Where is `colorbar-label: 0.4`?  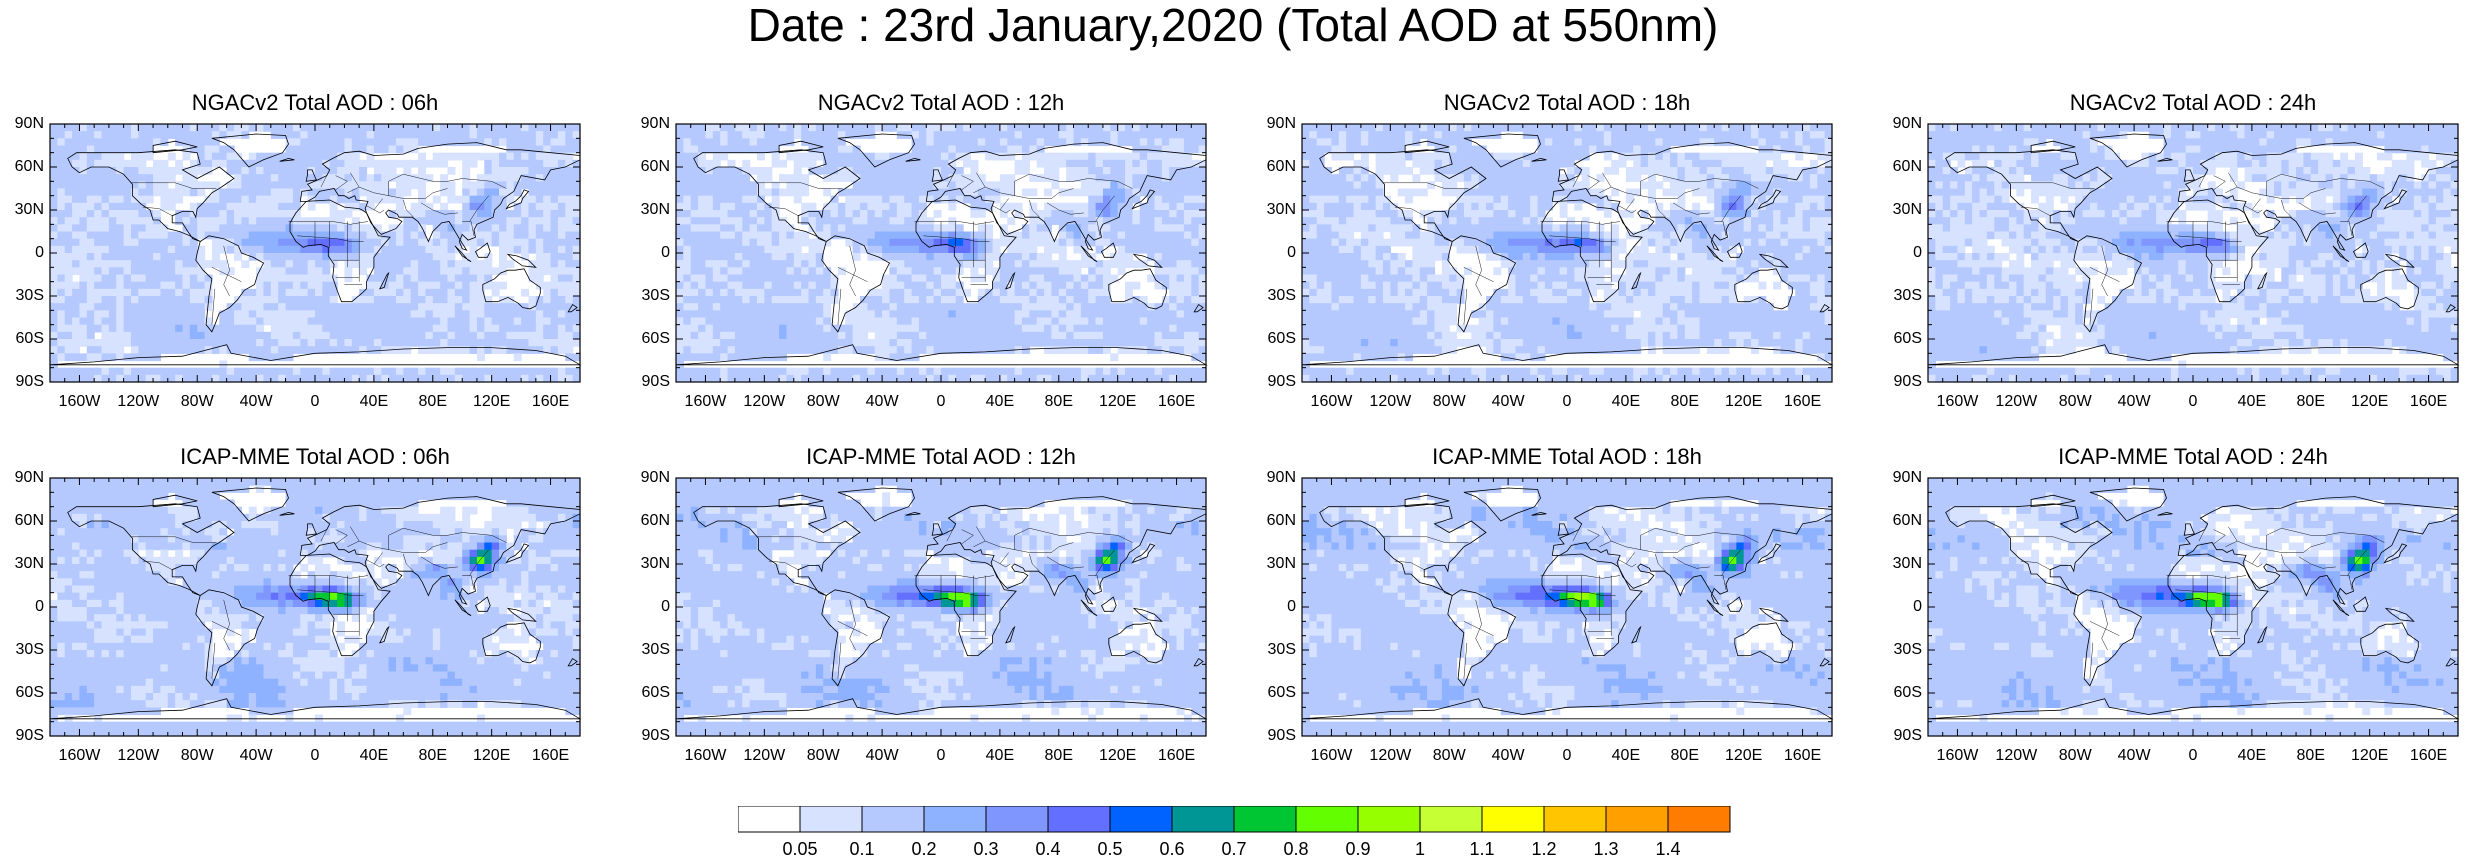 colorbar-label: 0.4 is located at coordinates (1048, 849).